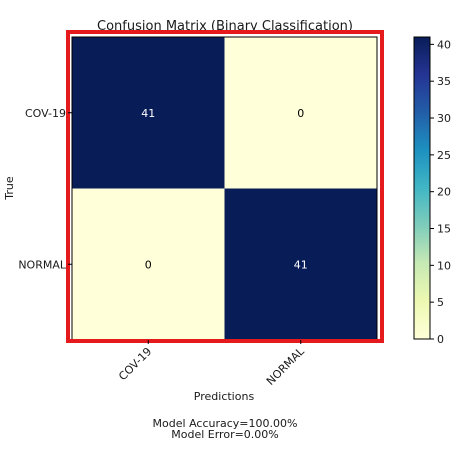  What do you see at coordinates (422, 188) in the screenshot?
I see `colorbar` at bounding box center [422, 188].